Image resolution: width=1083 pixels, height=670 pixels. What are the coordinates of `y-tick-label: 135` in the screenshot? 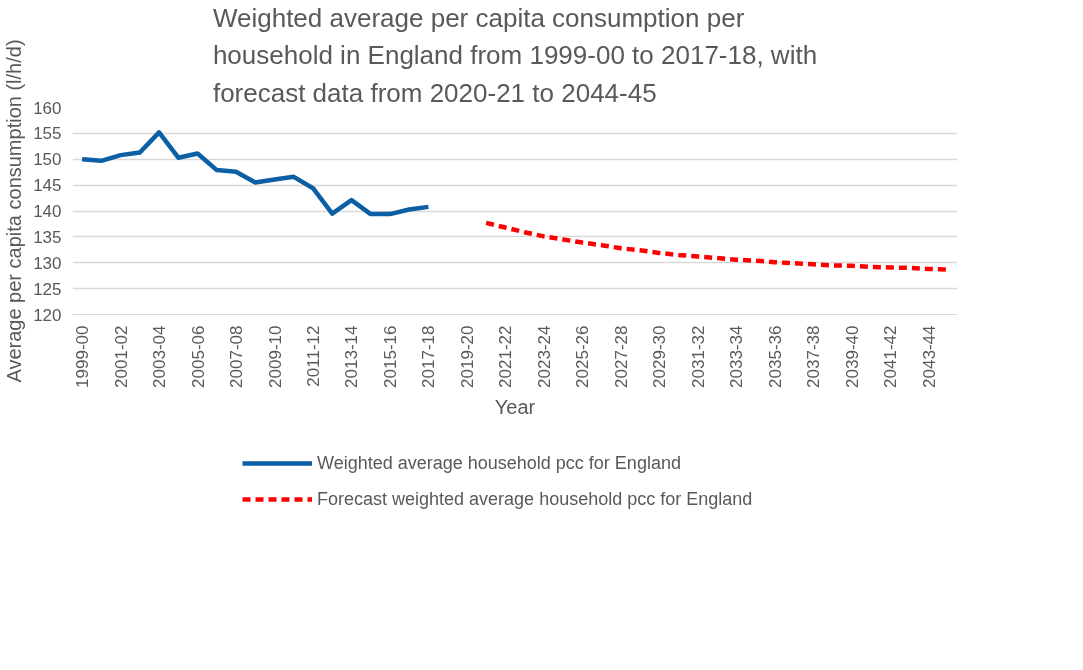 It's located at (47, 237).